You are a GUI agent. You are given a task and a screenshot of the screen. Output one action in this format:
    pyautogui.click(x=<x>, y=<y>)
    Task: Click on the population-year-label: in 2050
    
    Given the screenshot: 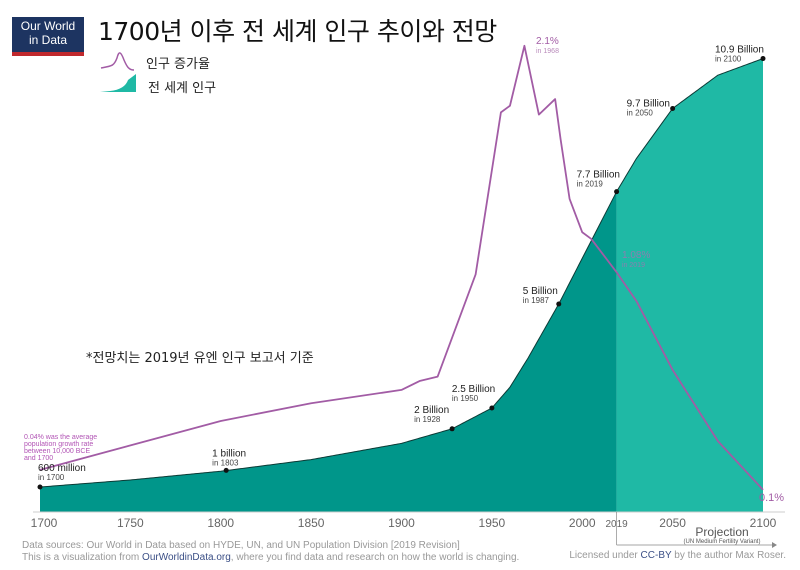 What is the action you would take?
    pyautogui.click(x=640, y=112)
    